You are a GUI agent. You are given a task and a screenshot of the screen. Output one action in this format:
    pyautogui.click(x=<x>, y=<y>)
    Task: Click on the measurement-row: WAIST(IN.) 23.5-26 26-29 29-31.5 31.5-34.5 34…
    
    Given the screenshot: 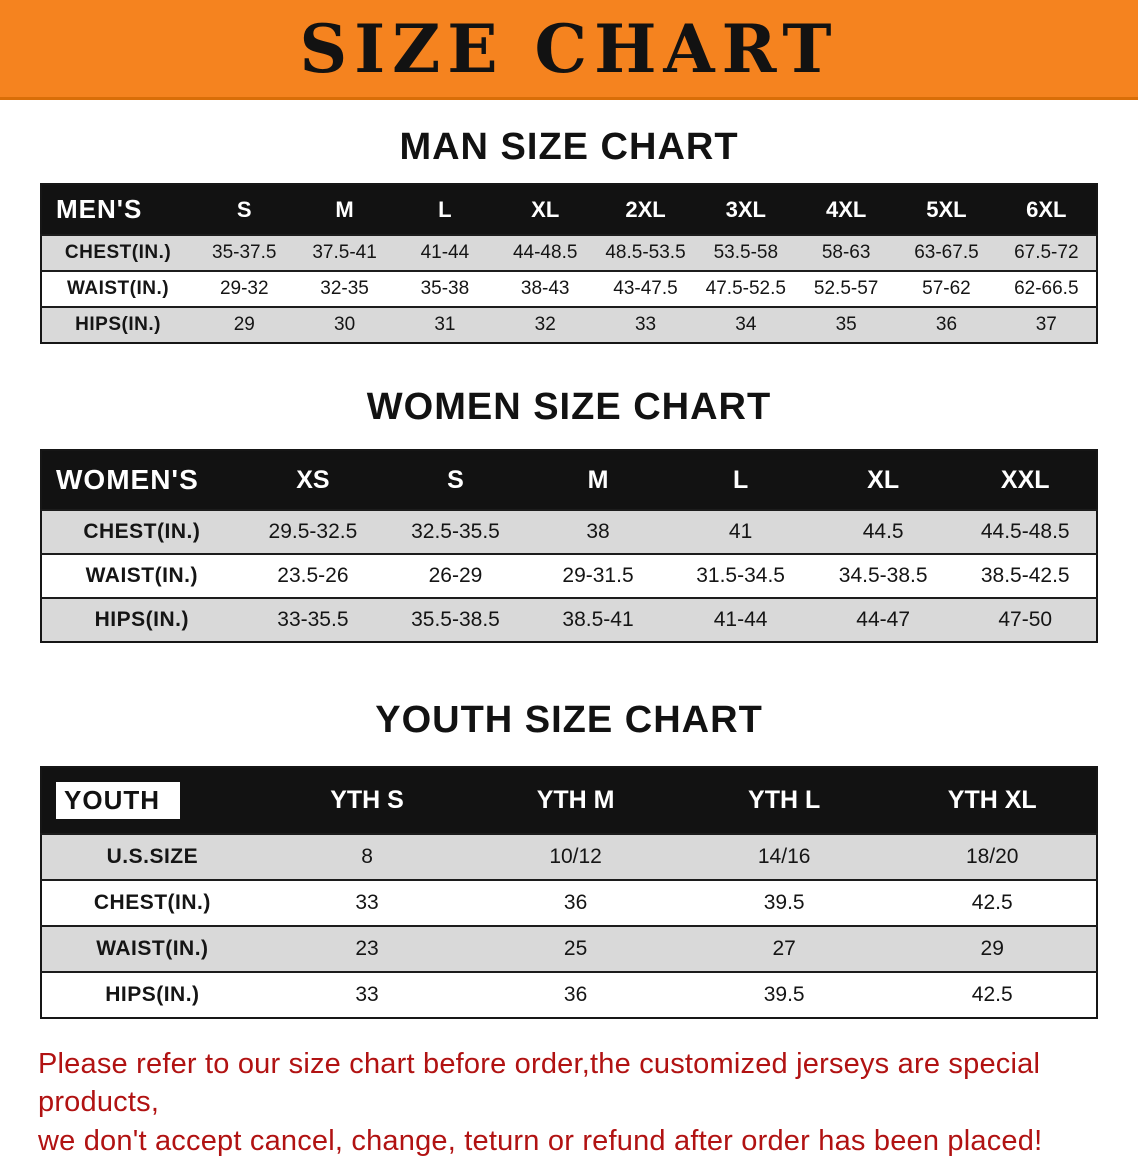 What is the action you would take?
    pyautogui.click(x=569, y=575)
    